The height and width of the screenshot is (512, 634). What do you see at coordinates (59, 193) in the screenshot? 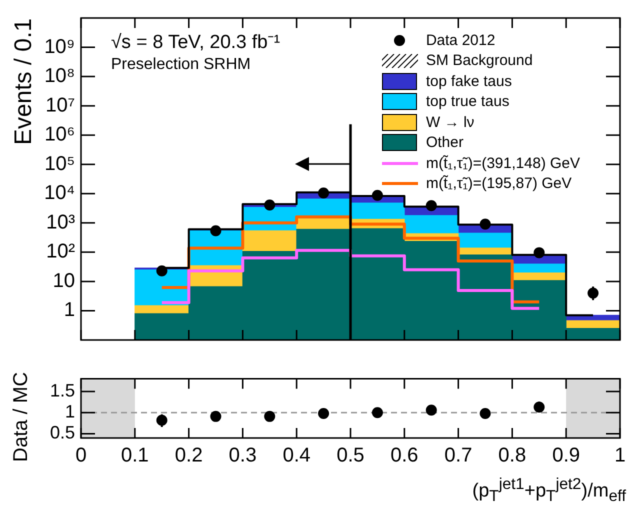
I see `y-tick-label: 10⁴` at bounding box center [59, 193].